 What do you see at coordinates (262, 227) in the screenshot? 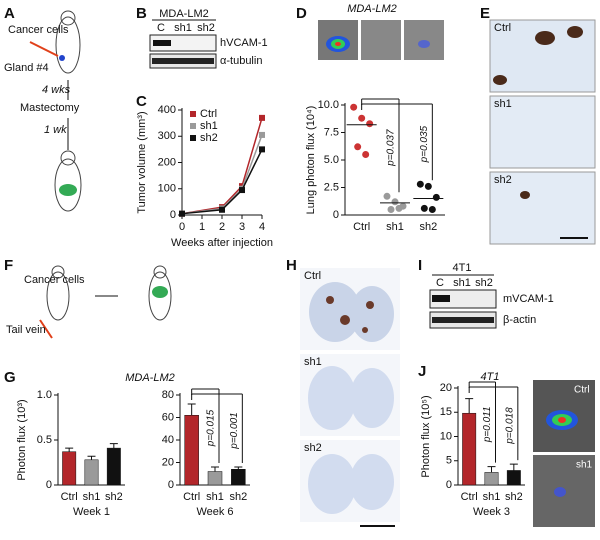
I see `x-tick-label: 4` at bounding box center [262, 227].